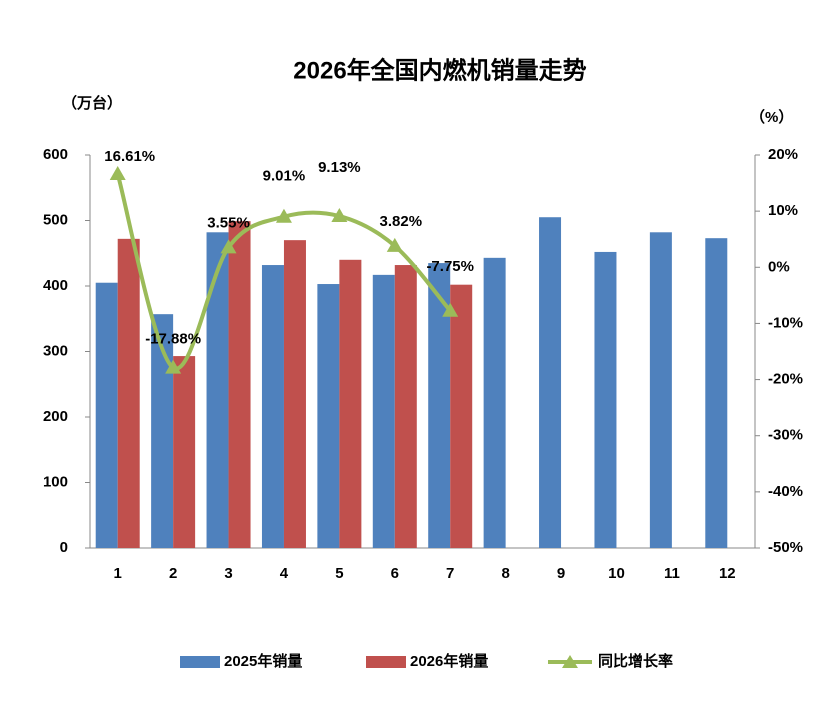 The width and height of the screenshot is (840, 704). I want to click on y2-tick-label: -50%, so click(785, 547).